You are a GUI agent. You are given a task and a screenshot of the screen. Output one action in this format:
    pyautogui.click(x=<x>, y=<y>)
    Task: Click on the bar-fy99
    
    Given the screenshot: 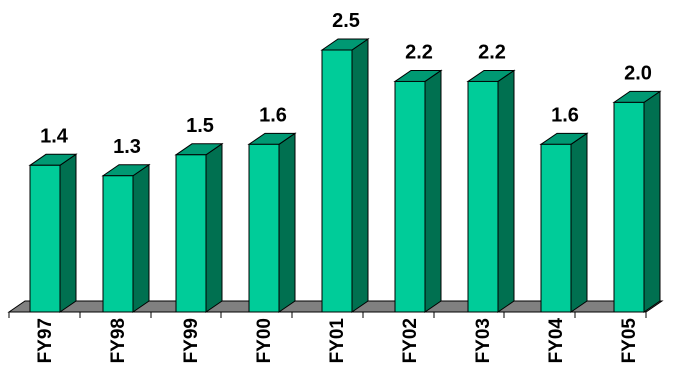 What is the action you would take?
    pyautogui.click(x=199, y=227)
    